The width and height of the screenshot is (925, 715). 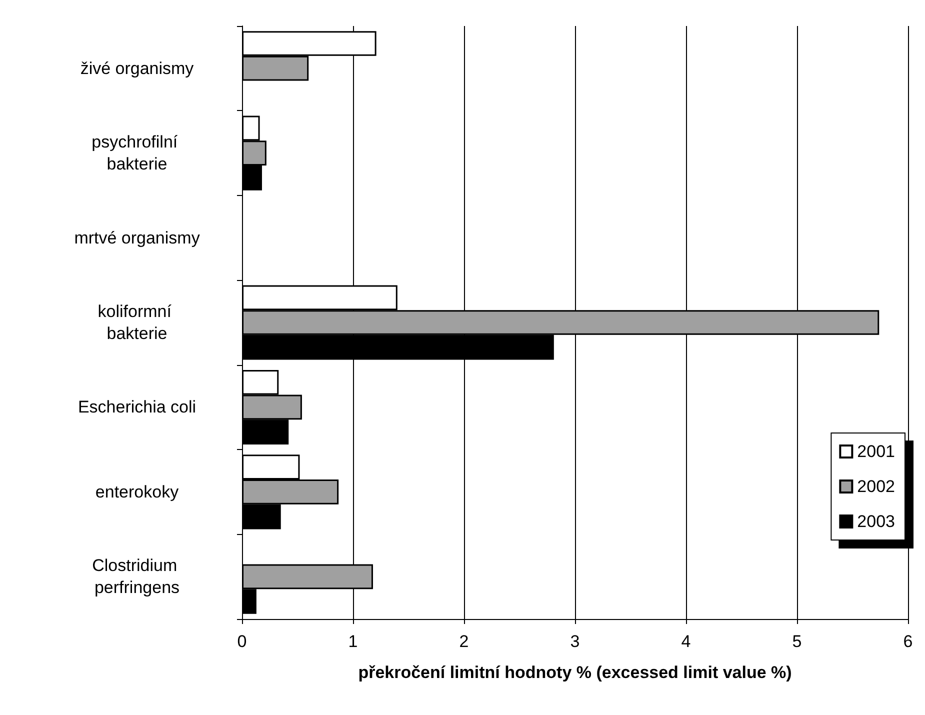 What do you see at coordinates (575, 672) in the screenshot?
I see `x-axis-title: překročení limitní hodnoty % (excessed limit value %)` at bounding box center [575, 672].